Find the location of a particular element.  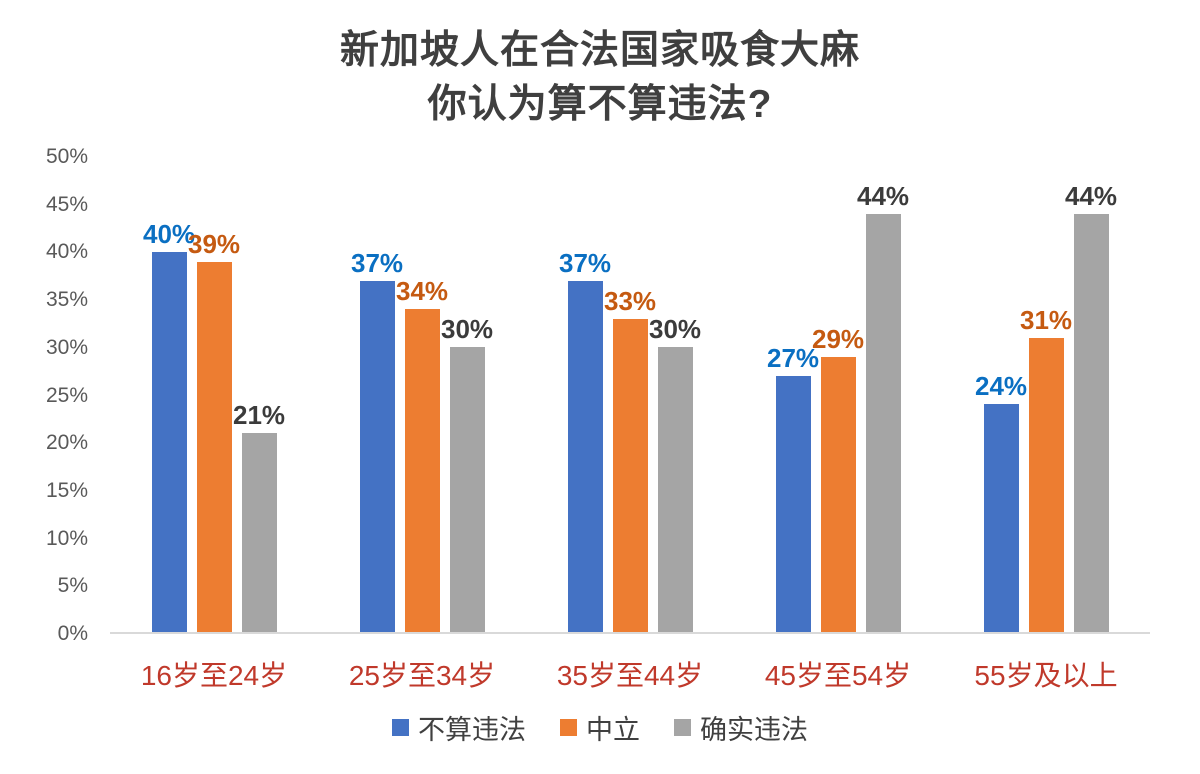

bar-group: 40% 39% 21% is located at coordinates (214, 394).